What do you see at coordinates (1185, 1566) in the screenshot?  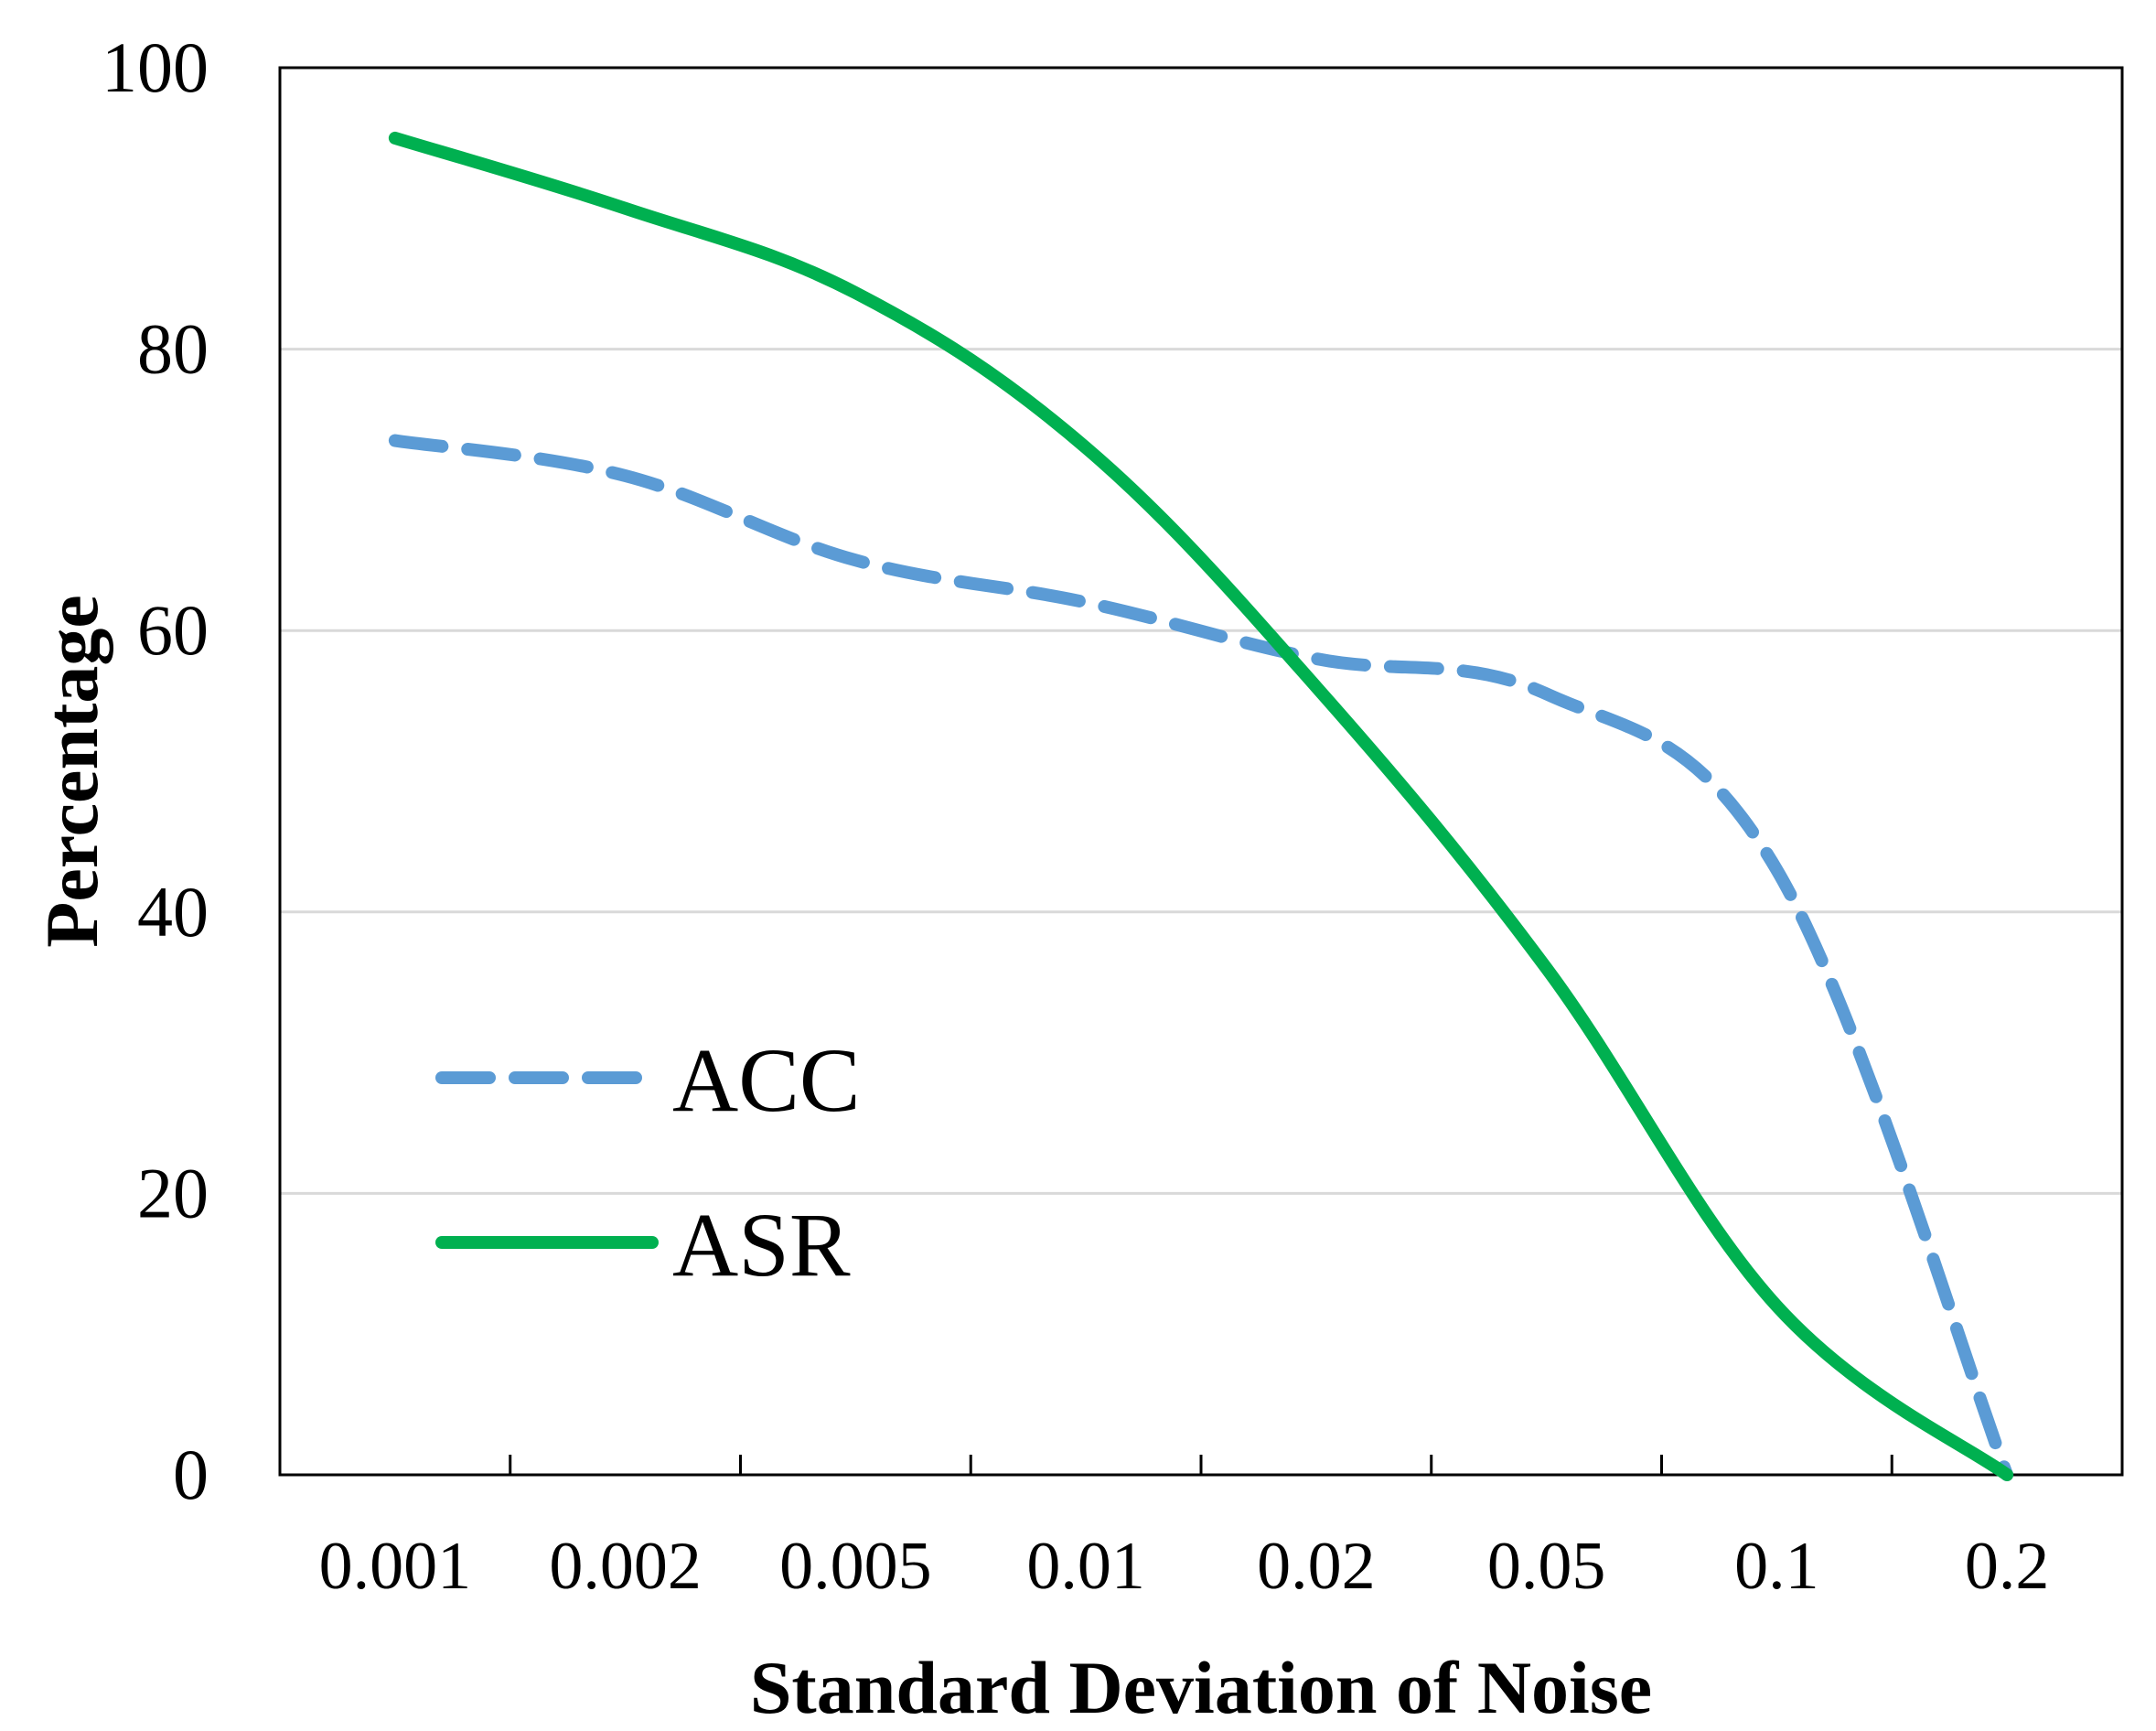 I see `x-axis-tick-labels: 0.001 0.002 0.005 0.01 0.02 0.05 0.1 0.2` at bounding box center [1185, 1566].